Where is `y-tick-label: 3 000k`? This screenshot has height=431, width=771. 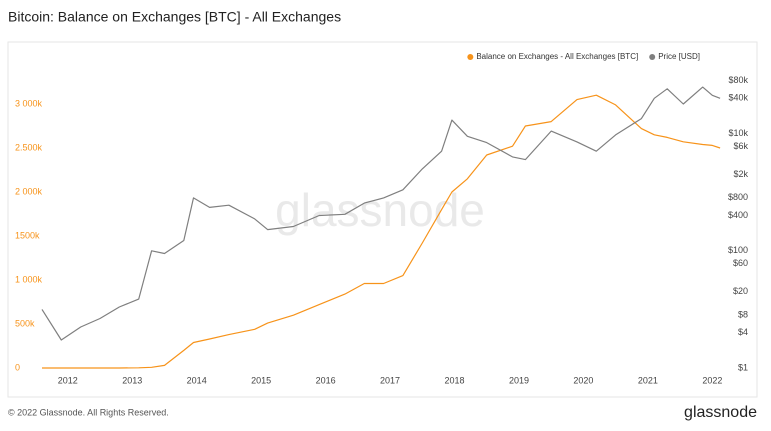 y-tick-label: 3 000k is located at coordinates (29, 103).